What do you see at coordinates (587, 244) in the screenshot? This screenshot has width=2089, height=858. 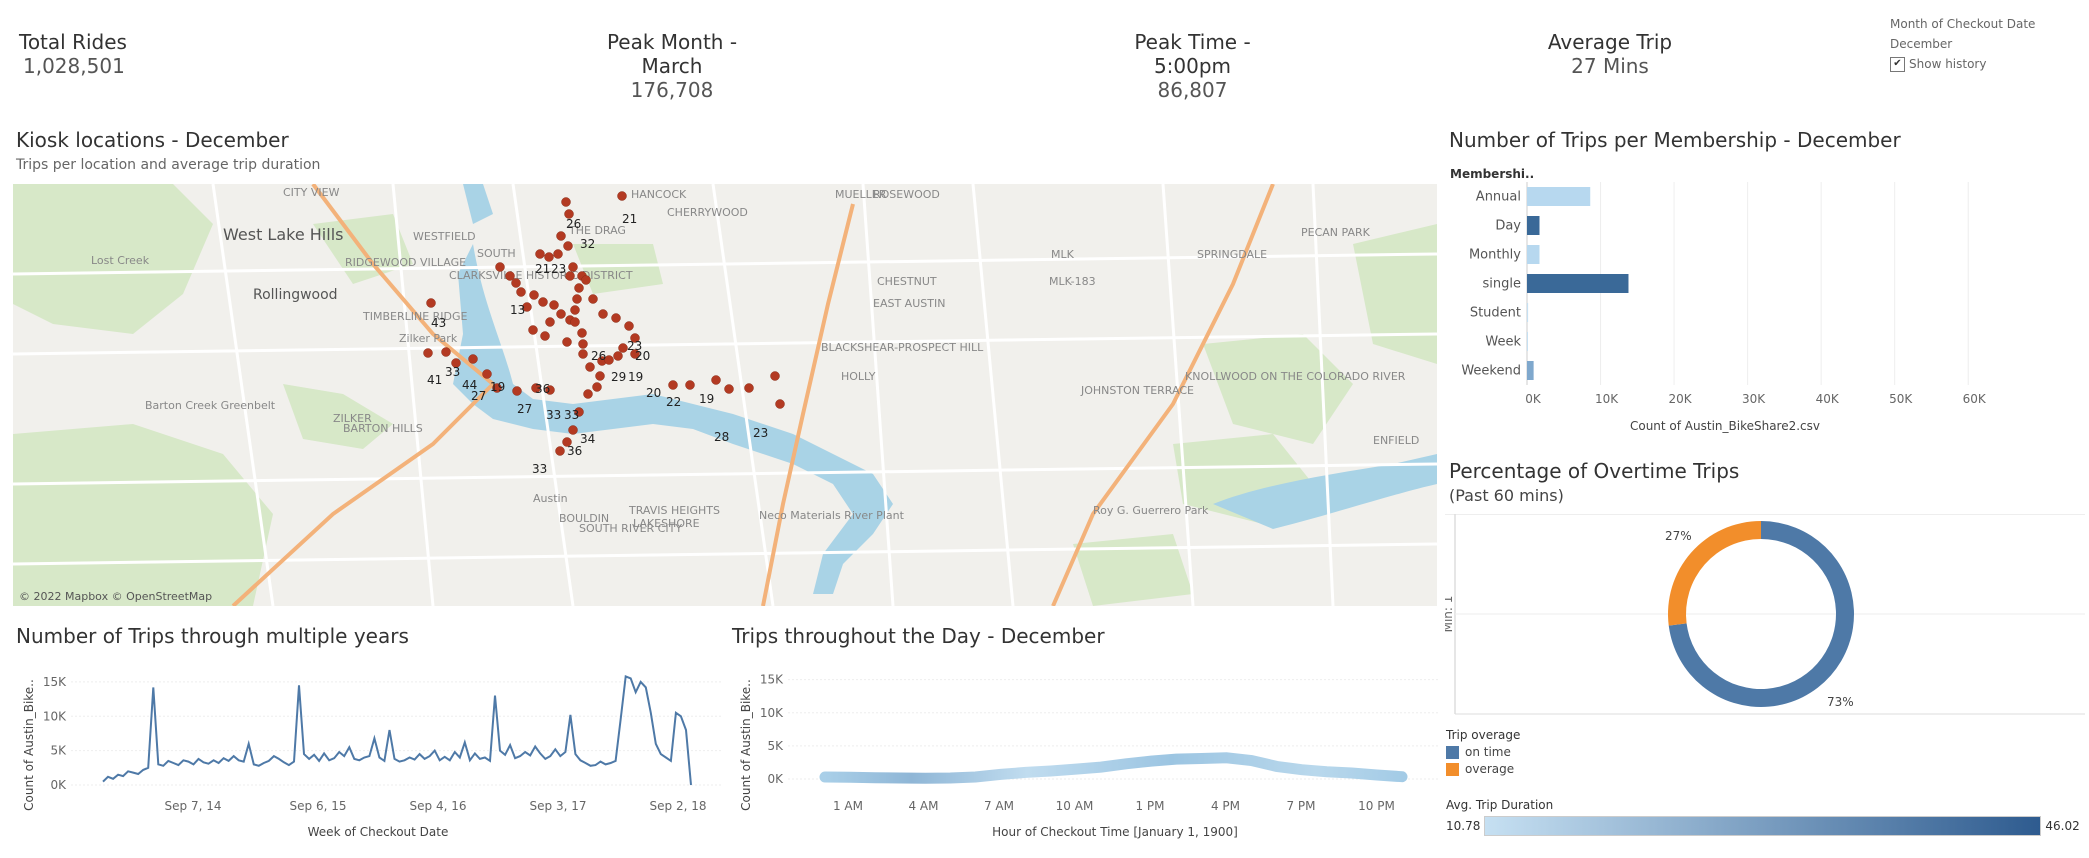 I see `kiosk-label: 32` at bounding box center [587, 244].